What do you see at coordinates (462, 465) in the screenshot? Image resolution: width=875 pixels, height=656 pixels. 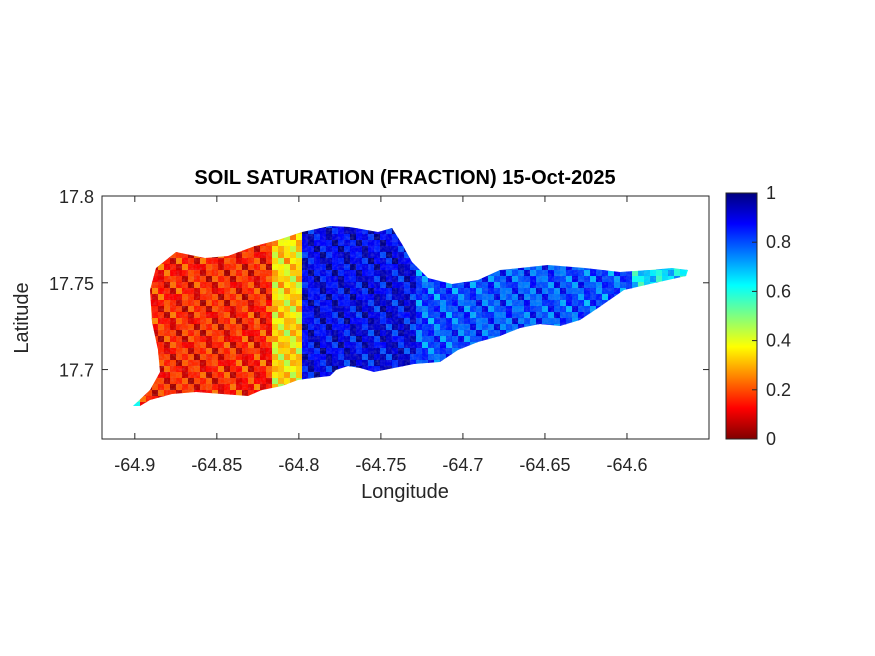 I see `x-tick-label: -64.7` at bounding box center [462, 465].